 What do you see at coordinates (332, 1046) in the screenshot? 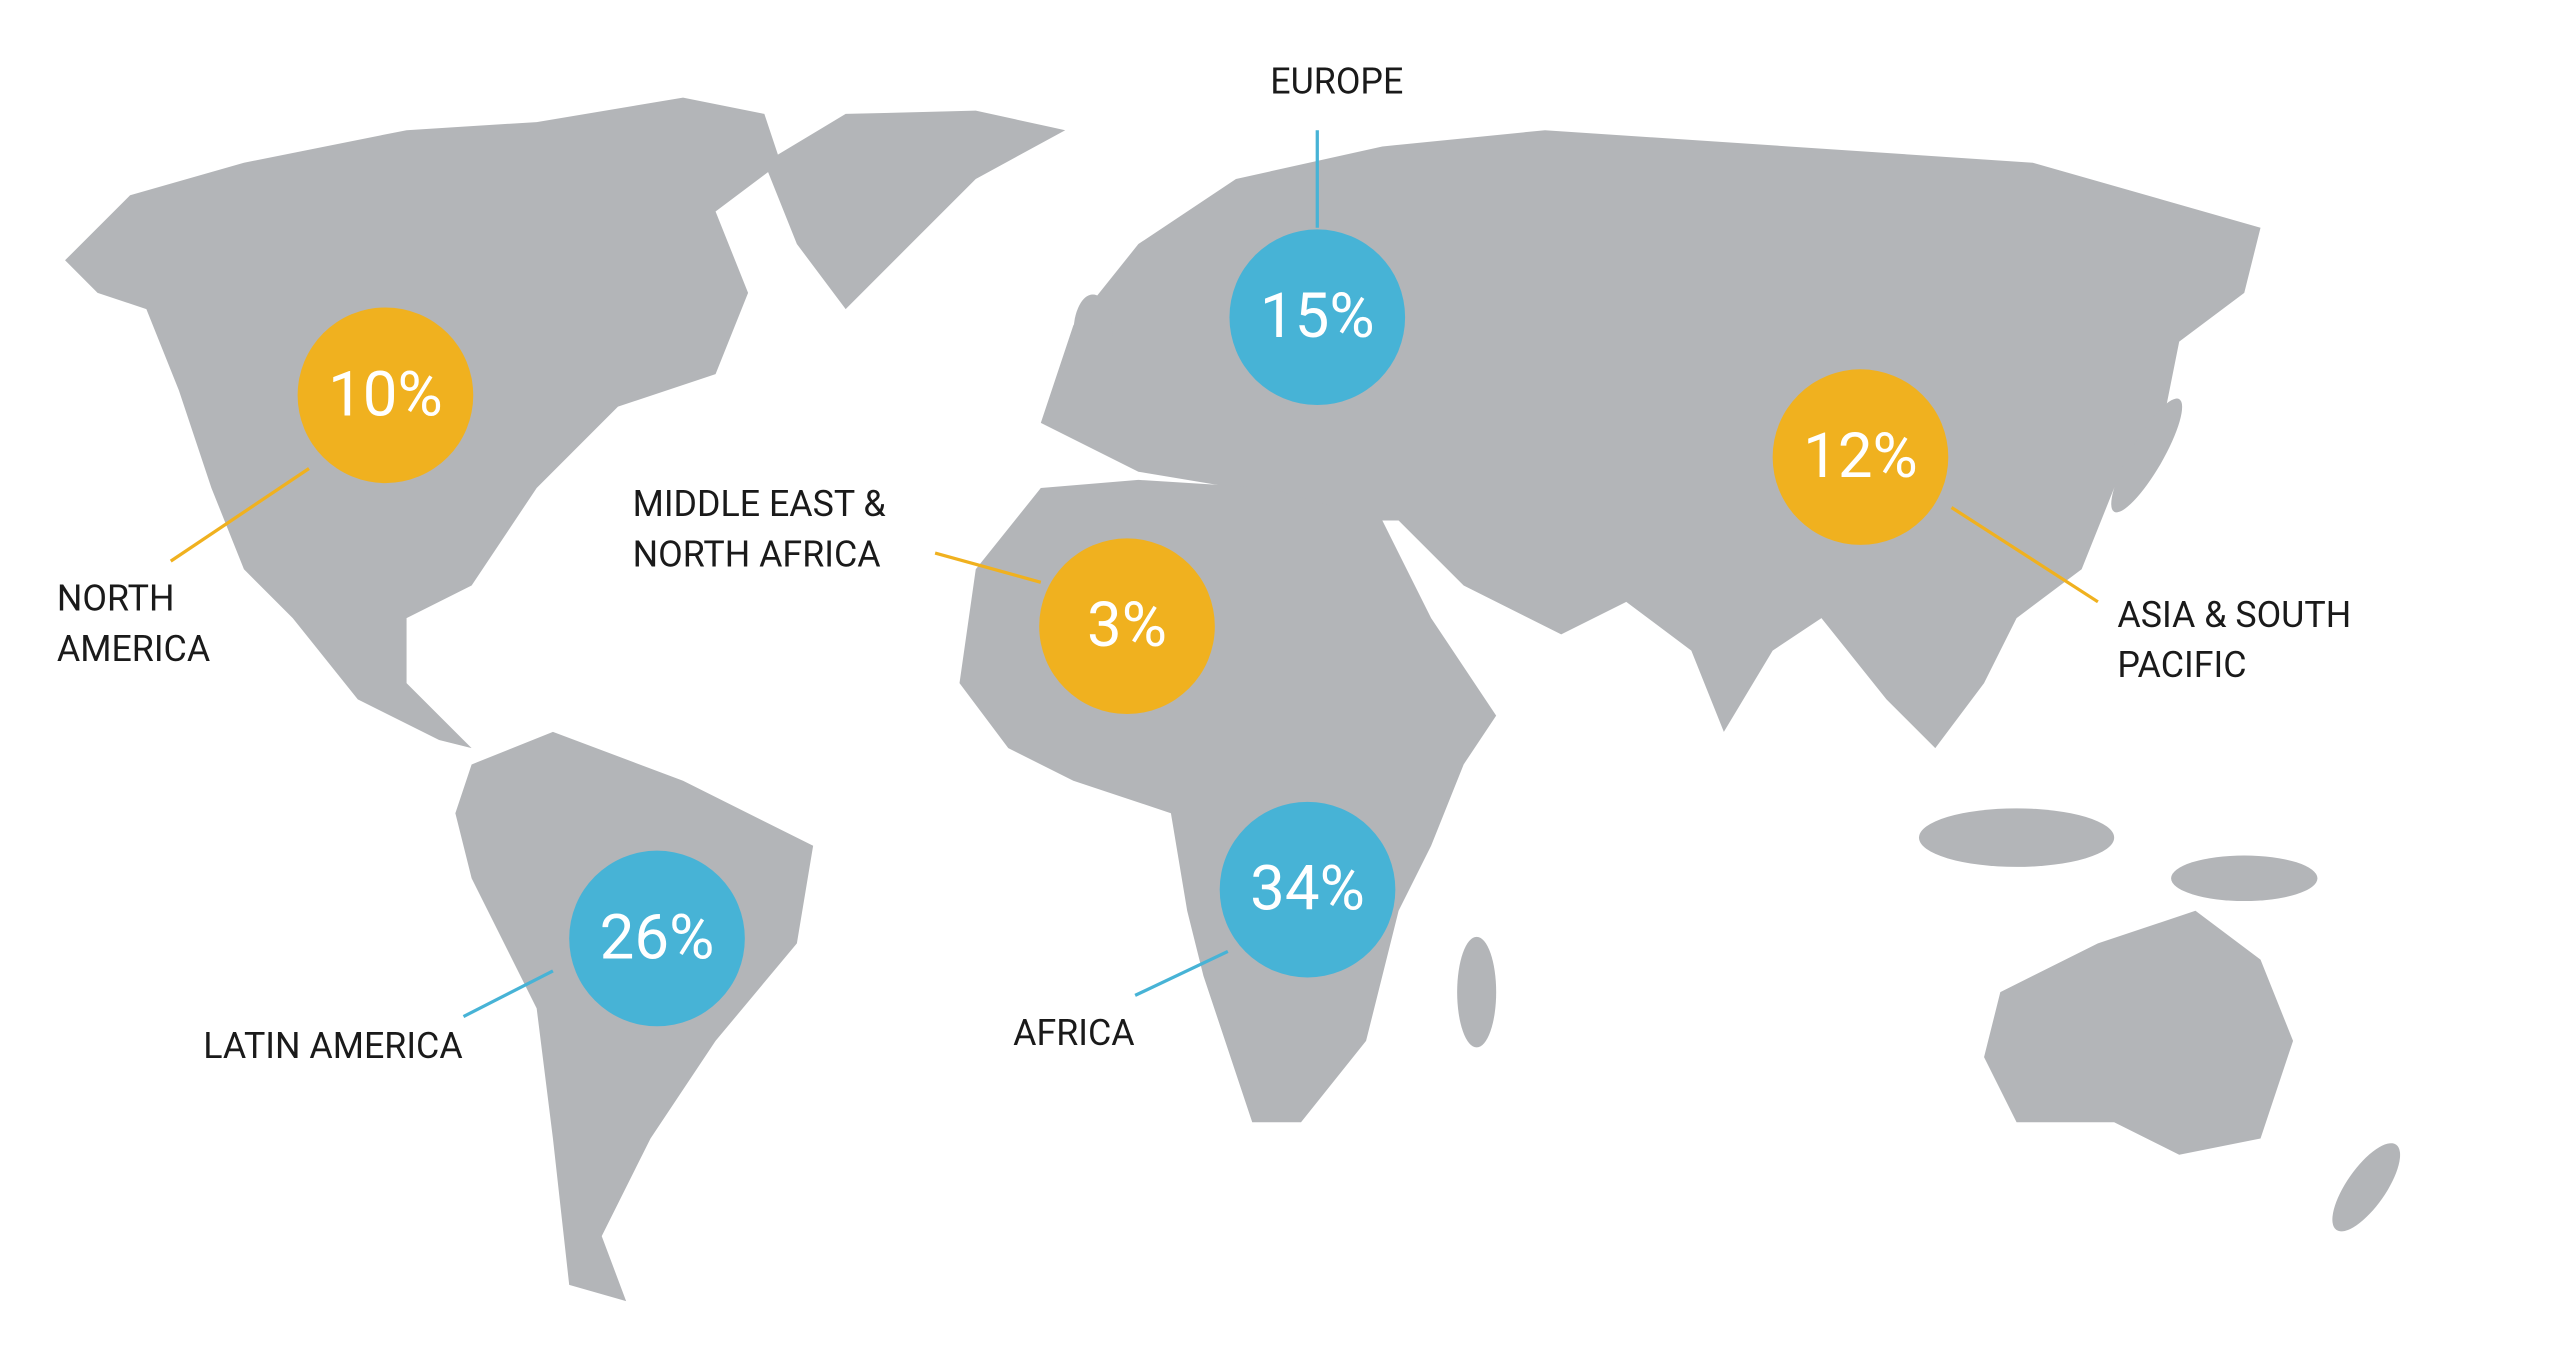
I see `region-name: LATIN AMERICA` at bounding box center [332, 1046].